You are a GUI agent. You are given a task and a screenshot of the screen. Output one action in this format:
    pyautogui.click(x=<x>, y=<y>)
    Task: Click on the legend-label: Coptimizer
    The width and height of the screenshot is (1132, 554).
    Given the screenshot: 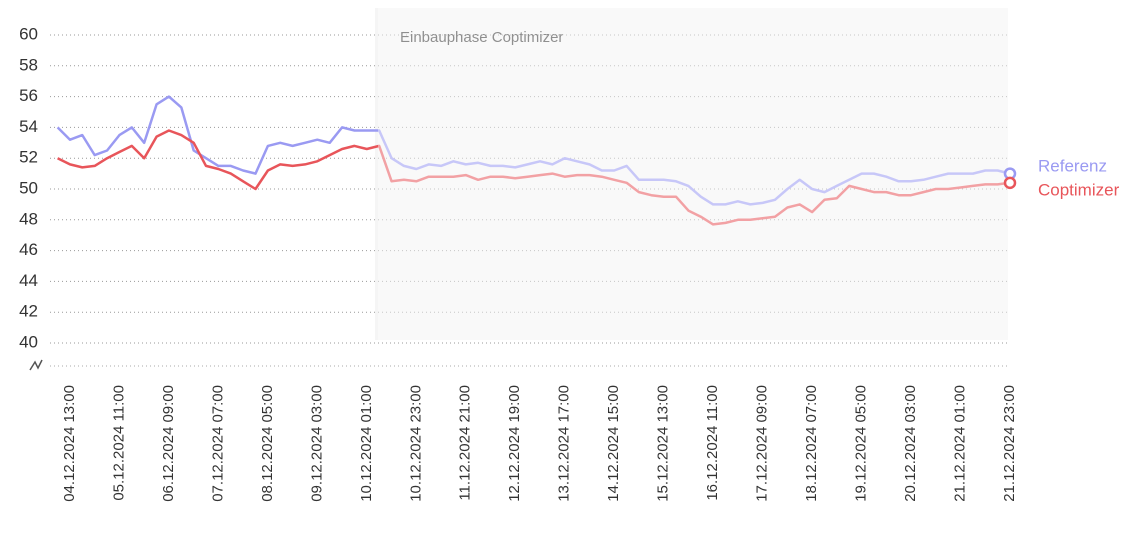 What is the action you would take?
    pyautogui.click(x=1079, y=189)
    